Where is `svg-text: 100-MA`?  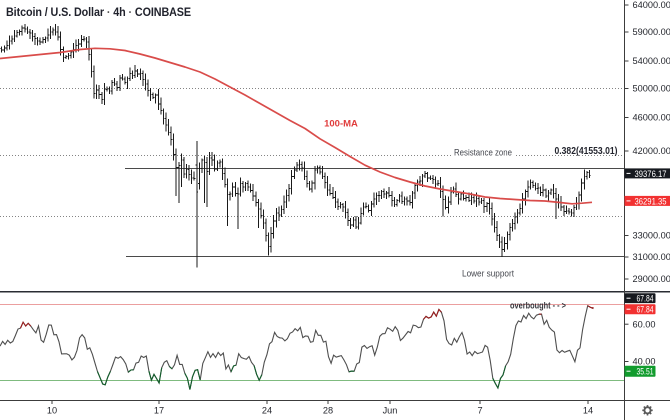 svg-text: 100-MA is located at coordinates (341, 124).